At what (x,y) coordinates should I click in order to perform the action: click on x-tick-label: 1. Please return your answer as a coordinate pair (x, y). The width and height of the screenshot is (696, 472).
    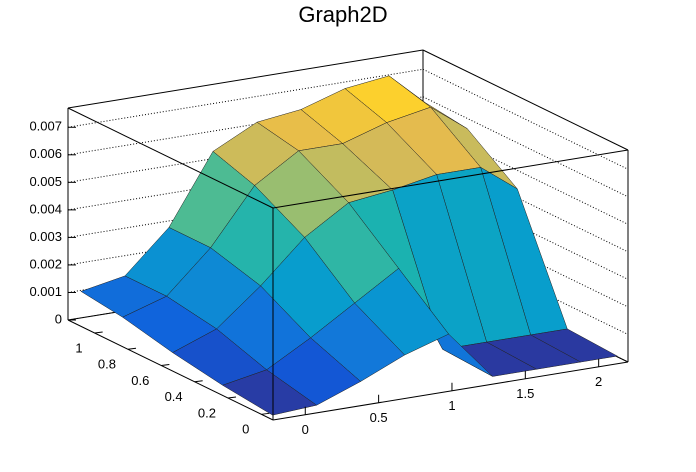
    Looking at the image, I should click on (451, 405).